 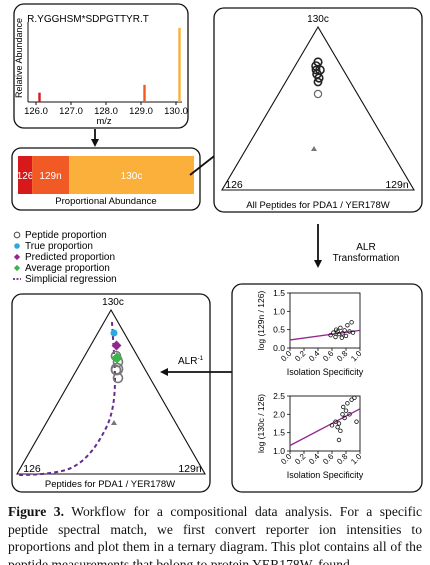 I want to click on peptide-sequence: R.YGGHSM*SDPGTTYR.T, so click(x=88, y=19).